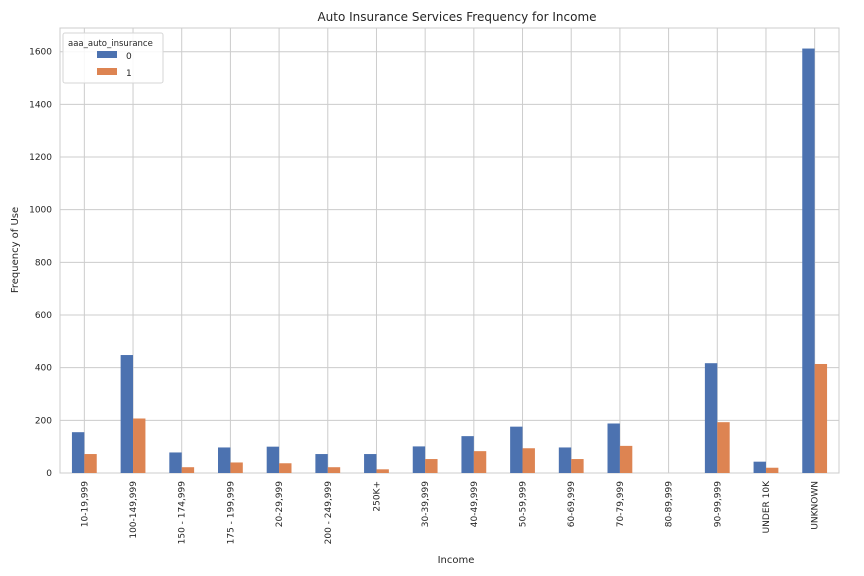 This screenshot has height=576, width=864. What do you see at coordinates (129, 74) in the screenshot?
I see `legend-label-1: 1` at bounding box center [129, 74].